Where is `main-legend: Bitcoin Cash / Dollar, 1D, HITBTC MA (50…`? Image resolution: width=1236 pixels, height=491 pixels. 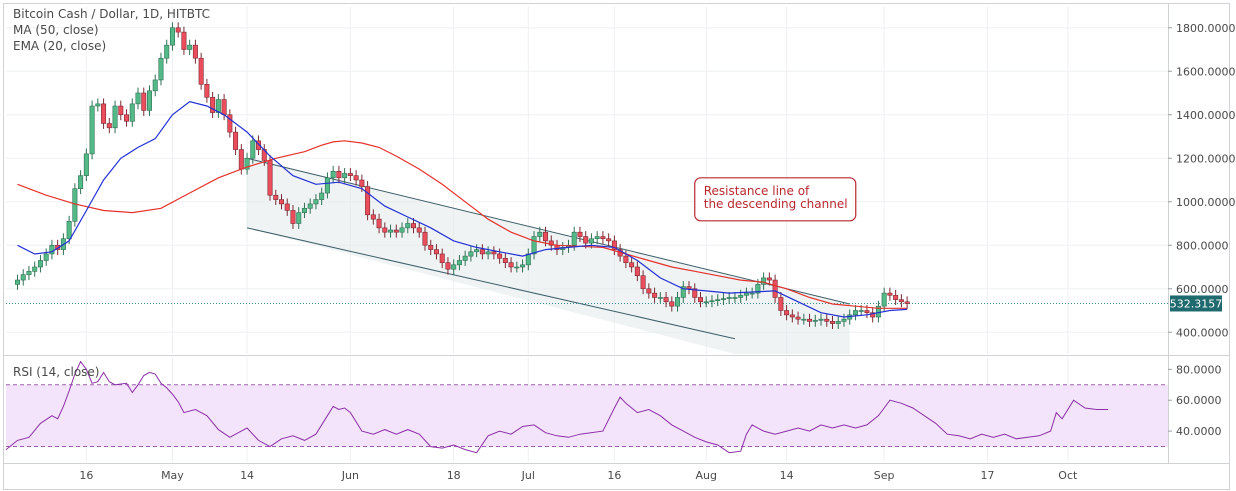 main-legend: Bitcoin Cash / Dollar, 1D, HITBTC MA (50… is located at coordinates (111, 30).